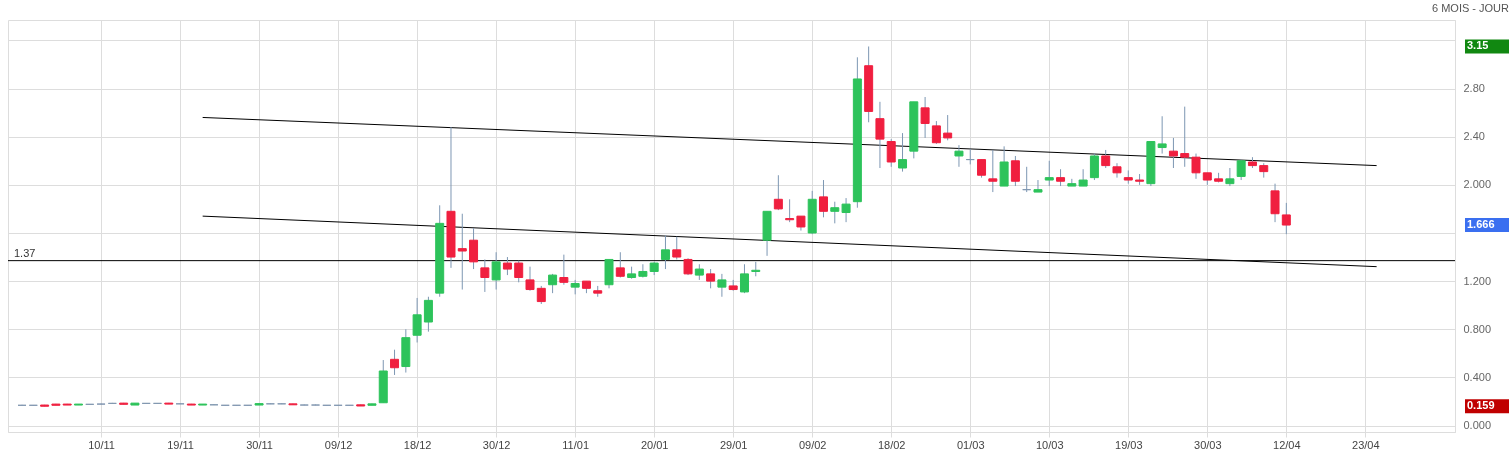  What do you see at coordinates (1208, 444) in the screenshot?
I see `x-tick-label: 30/03` at bounding box center [1208, 444].